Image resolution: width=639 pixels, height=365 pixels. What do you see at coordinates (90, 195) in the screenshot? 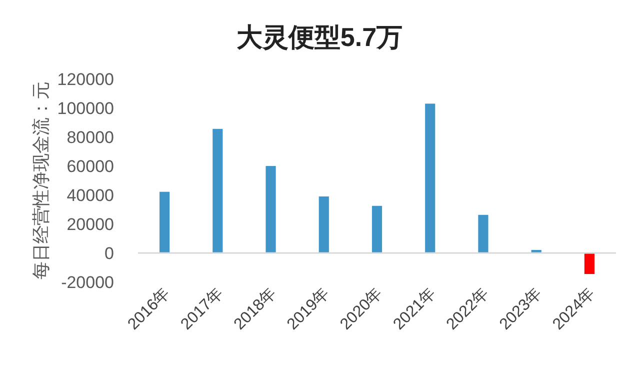
I see `y-tick-label: 40000` at bounding box center [90, 195].